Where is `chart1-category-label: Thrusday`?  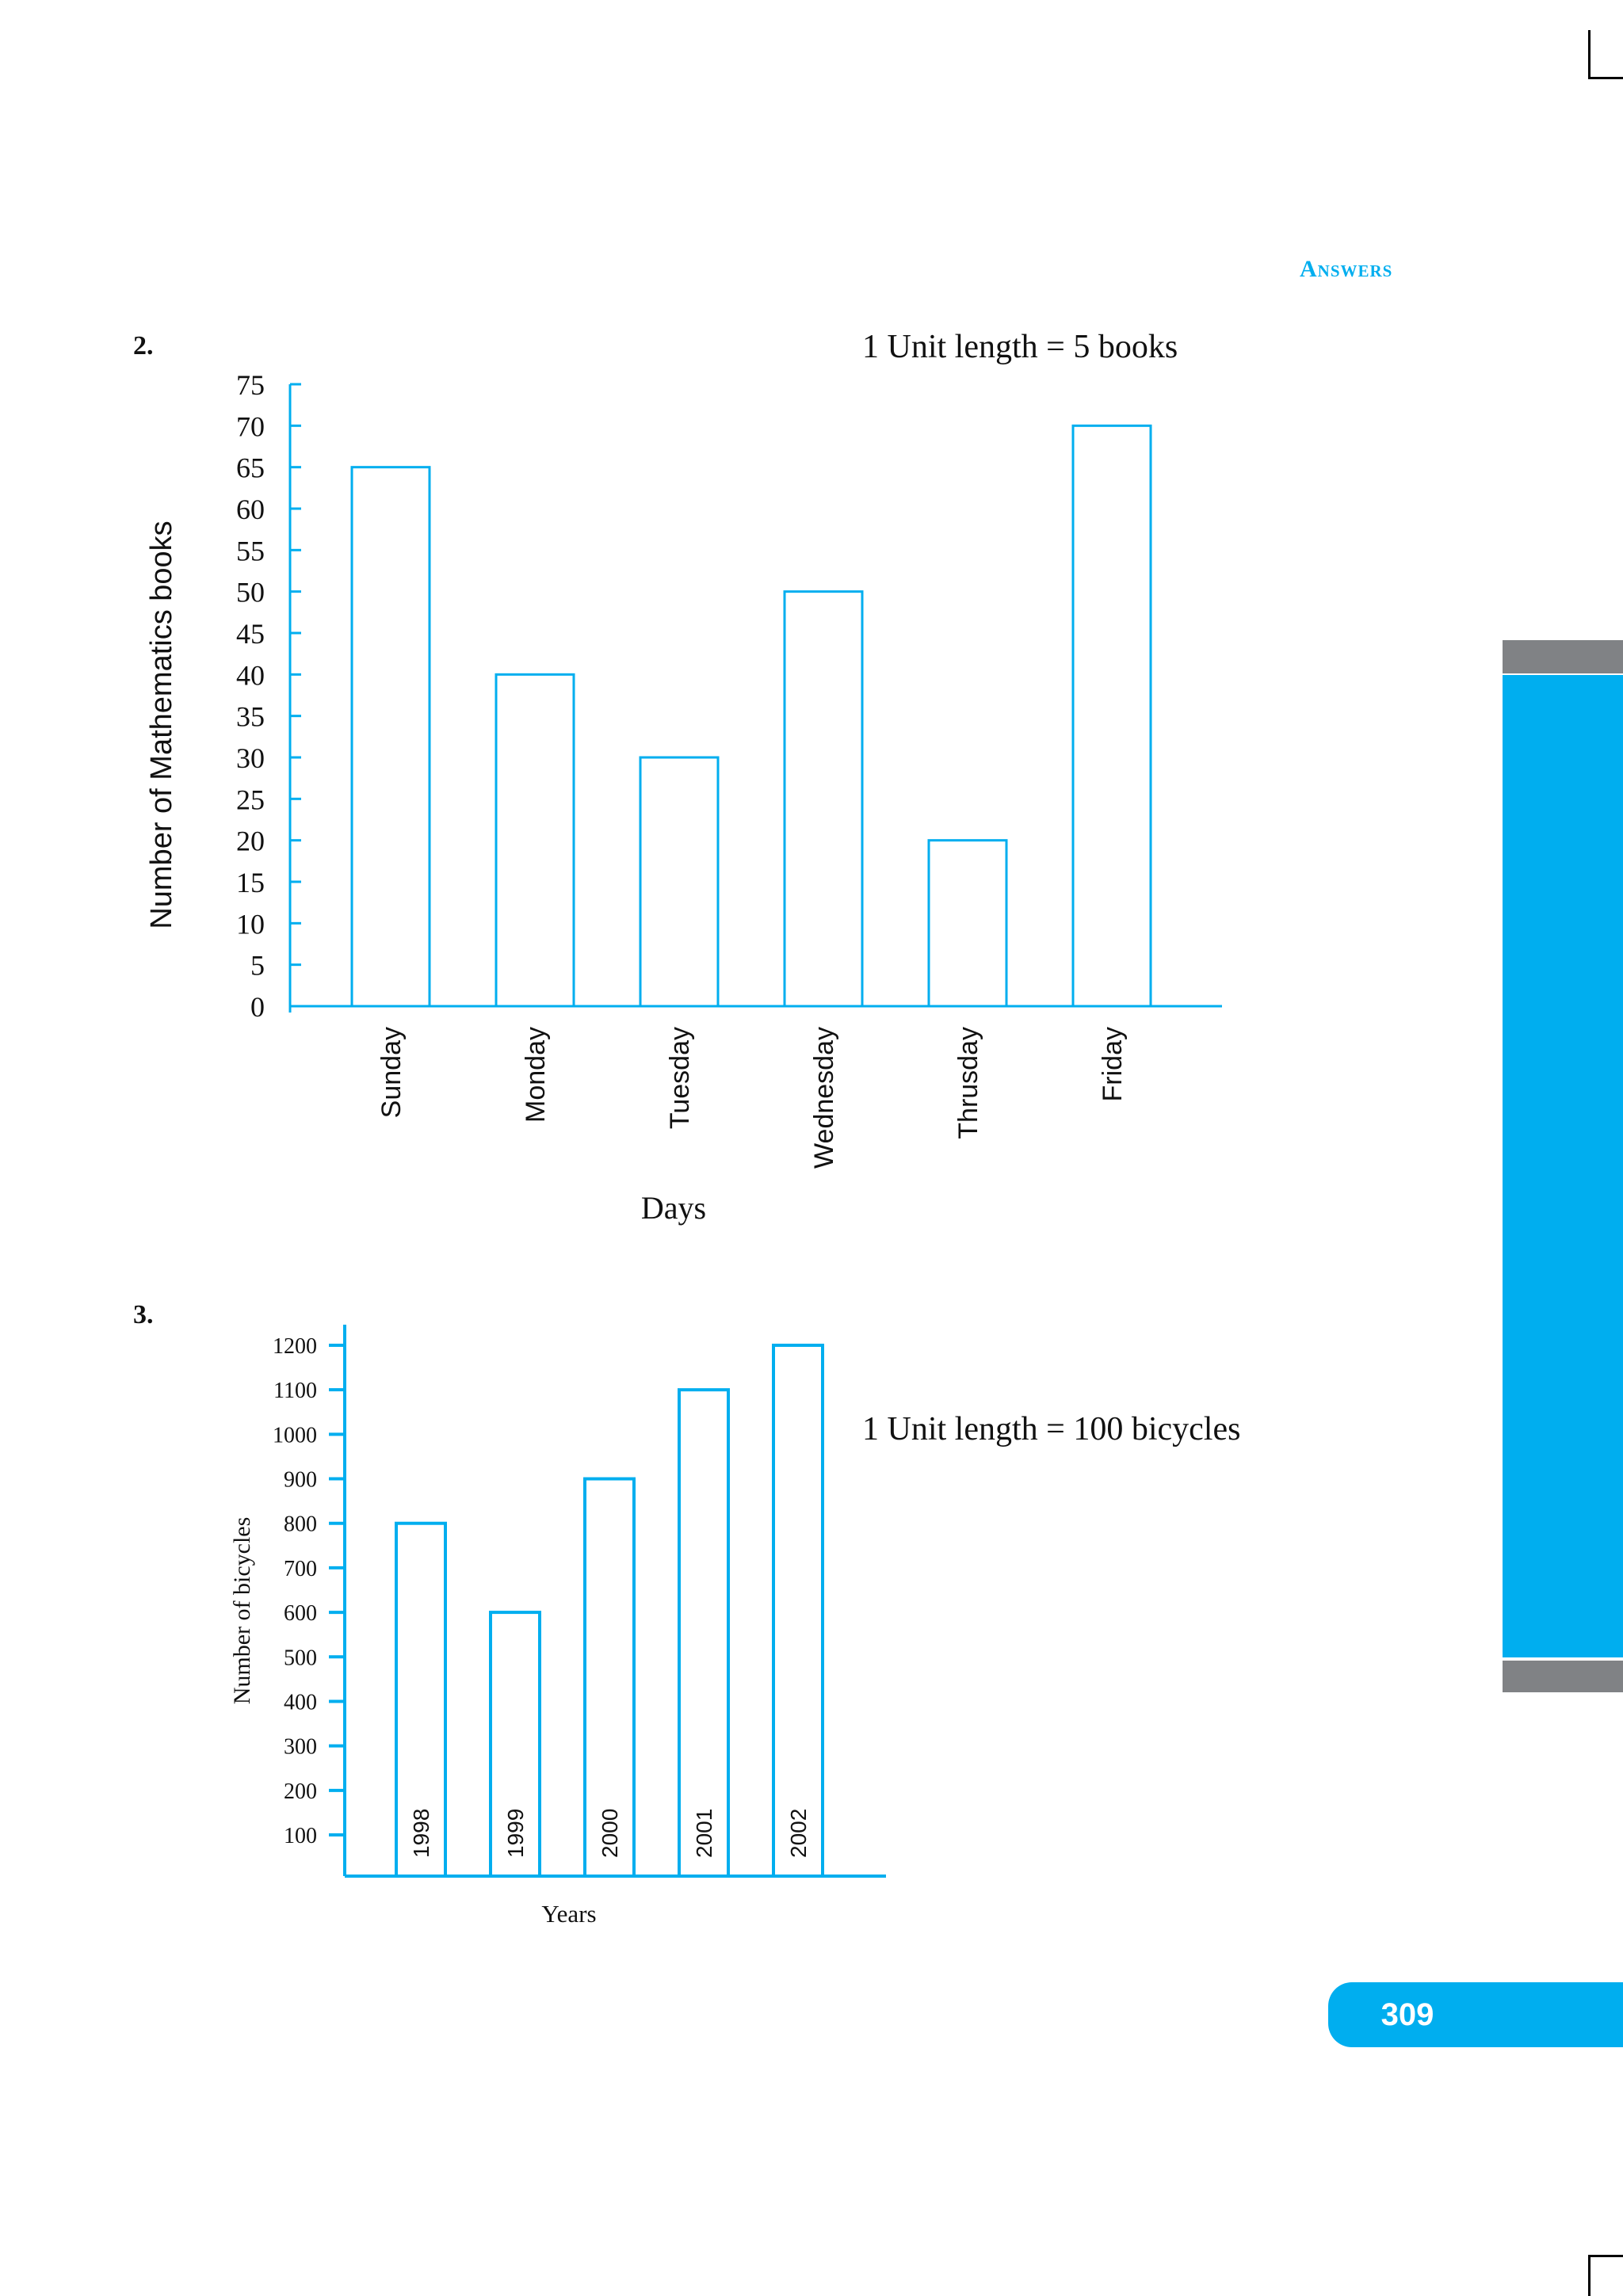 chart1-category-label: Thrusday is located at coordinates (968, 1083).